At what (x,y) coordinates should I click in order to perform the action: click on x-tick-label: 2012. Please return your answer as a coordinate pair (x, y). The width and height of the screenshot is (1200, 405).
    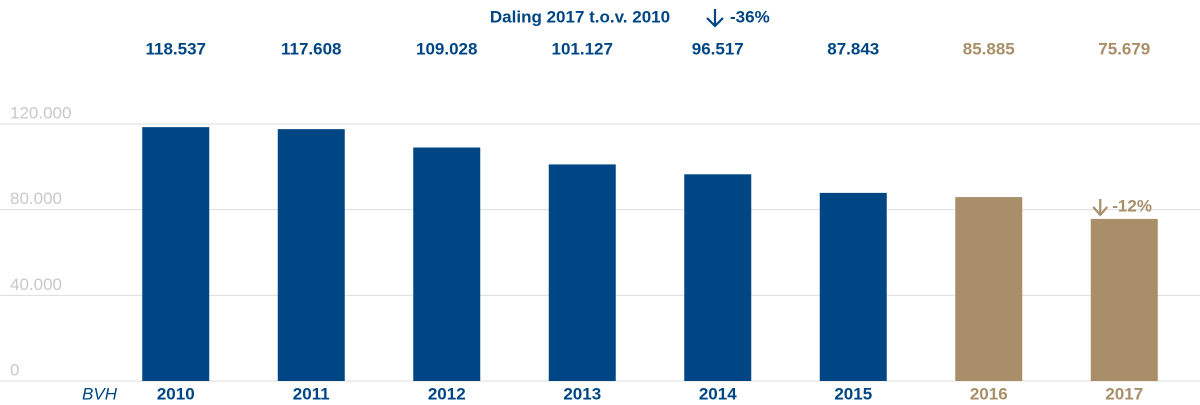
    Looking at the image, I should click on (447, 393).